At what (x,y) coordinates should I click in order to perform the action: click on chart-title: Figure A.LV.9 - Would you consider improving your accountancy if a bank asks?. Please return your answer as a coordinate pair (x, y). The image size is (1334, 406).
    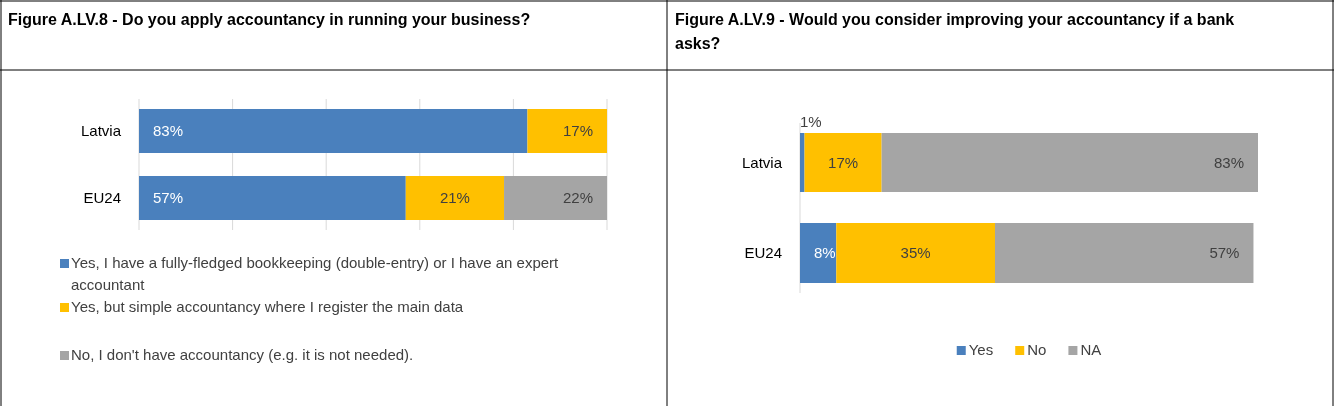
    Looking at the image, I should click on (955, 31).